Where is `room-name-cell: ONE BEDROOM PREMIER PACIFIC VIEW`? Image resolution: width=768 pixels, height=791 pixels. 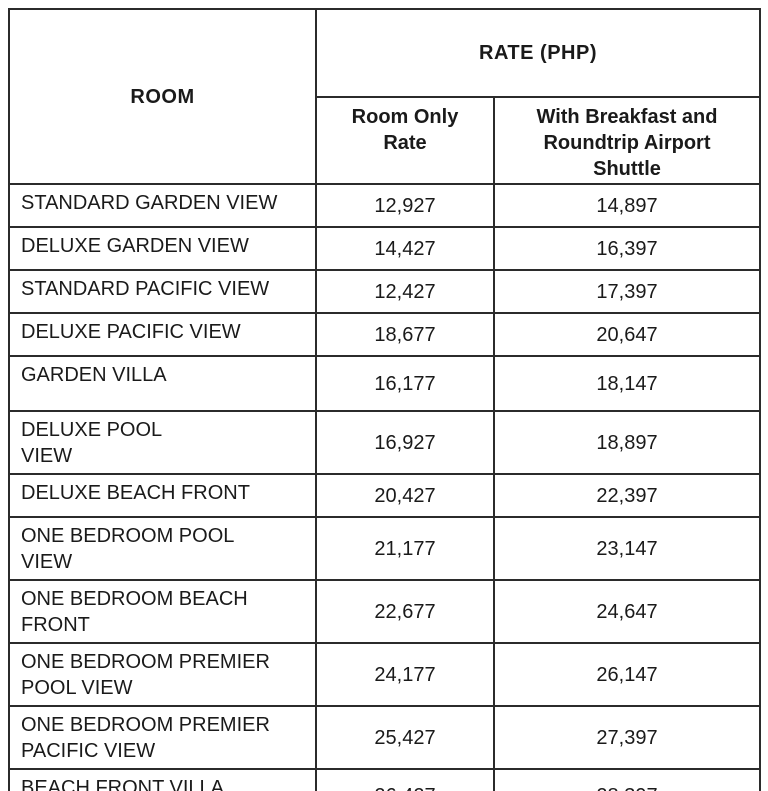 room-name-cell: ONE BEDROOM PREMIER PACIFIC VIEW is located at coordinates (162, 737).